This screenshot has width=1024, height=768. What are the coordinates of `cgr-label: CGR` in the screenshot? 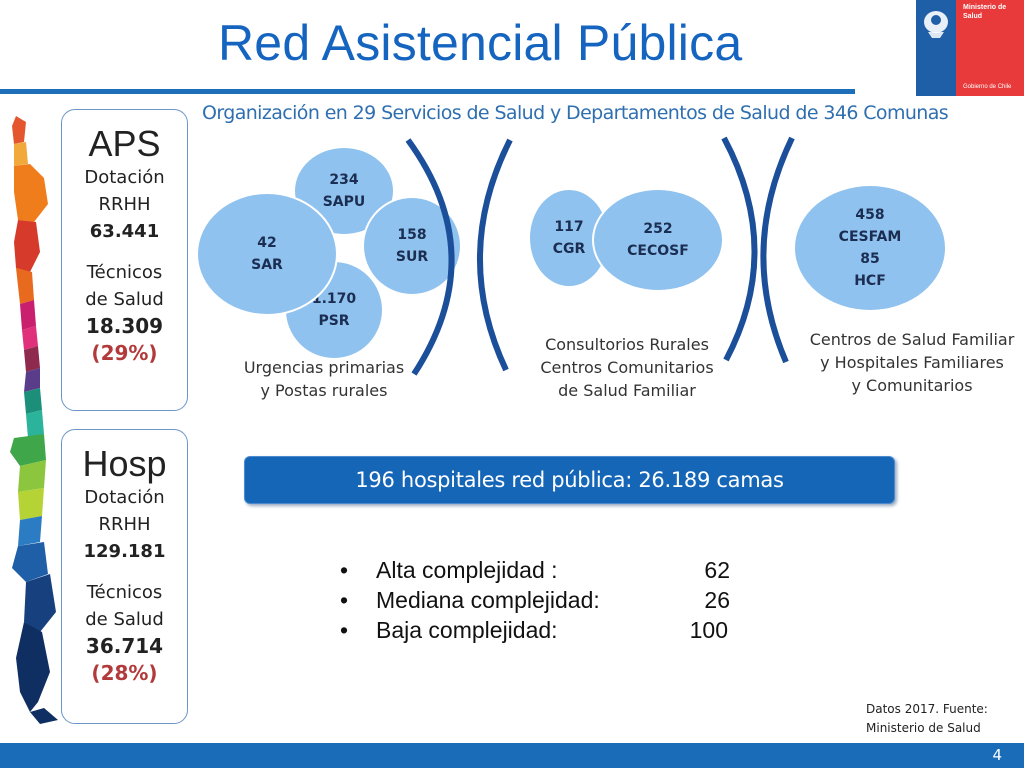 It's located at (569, 249).